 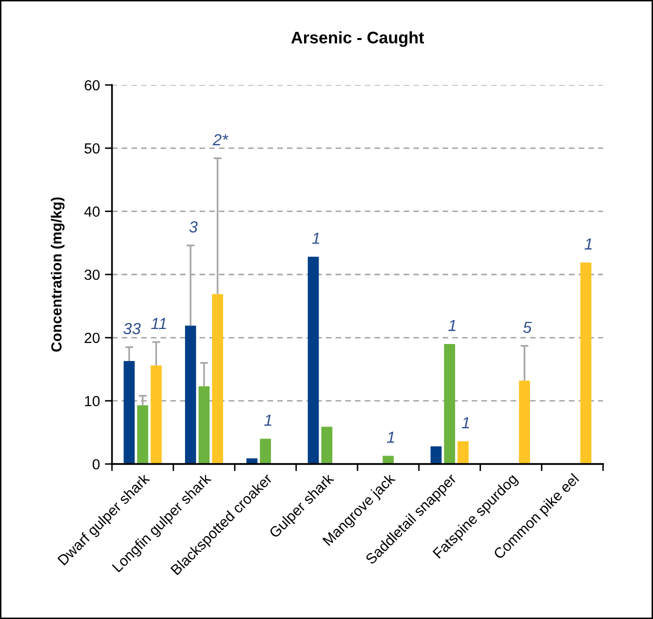 I want to click on chart-title: Arsenic - Caught, so click(x=357, y=39).